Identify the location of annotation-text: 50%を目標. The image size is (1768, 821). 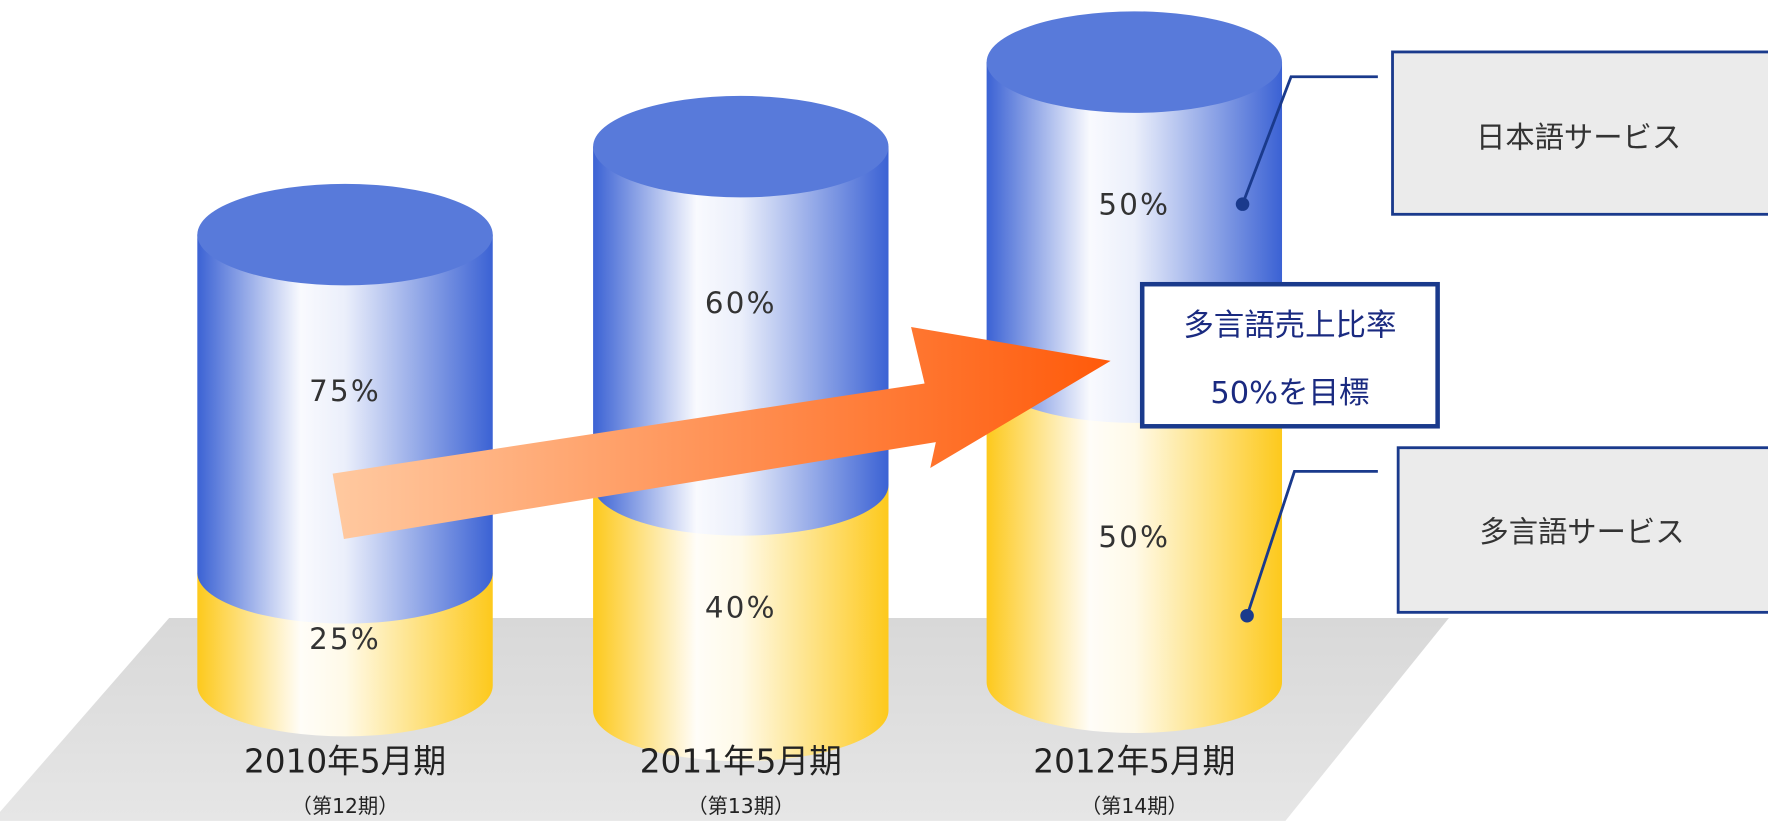
(1289, 393).